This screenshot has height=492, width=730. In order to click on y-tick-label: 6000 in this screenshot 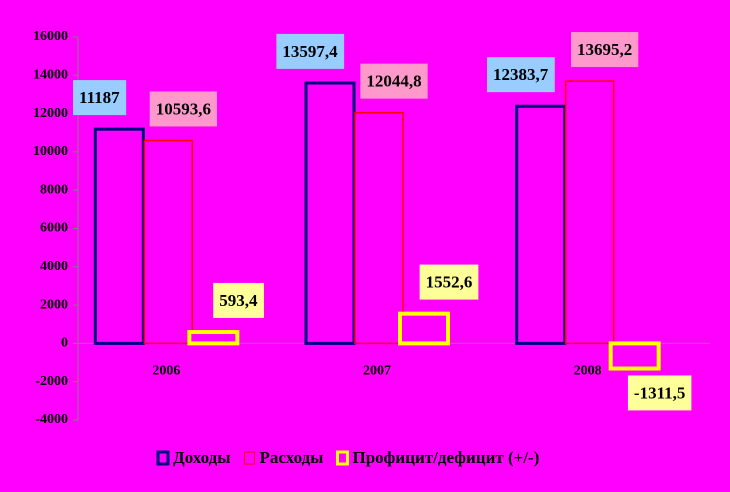, I will do `click(54, 228)`.